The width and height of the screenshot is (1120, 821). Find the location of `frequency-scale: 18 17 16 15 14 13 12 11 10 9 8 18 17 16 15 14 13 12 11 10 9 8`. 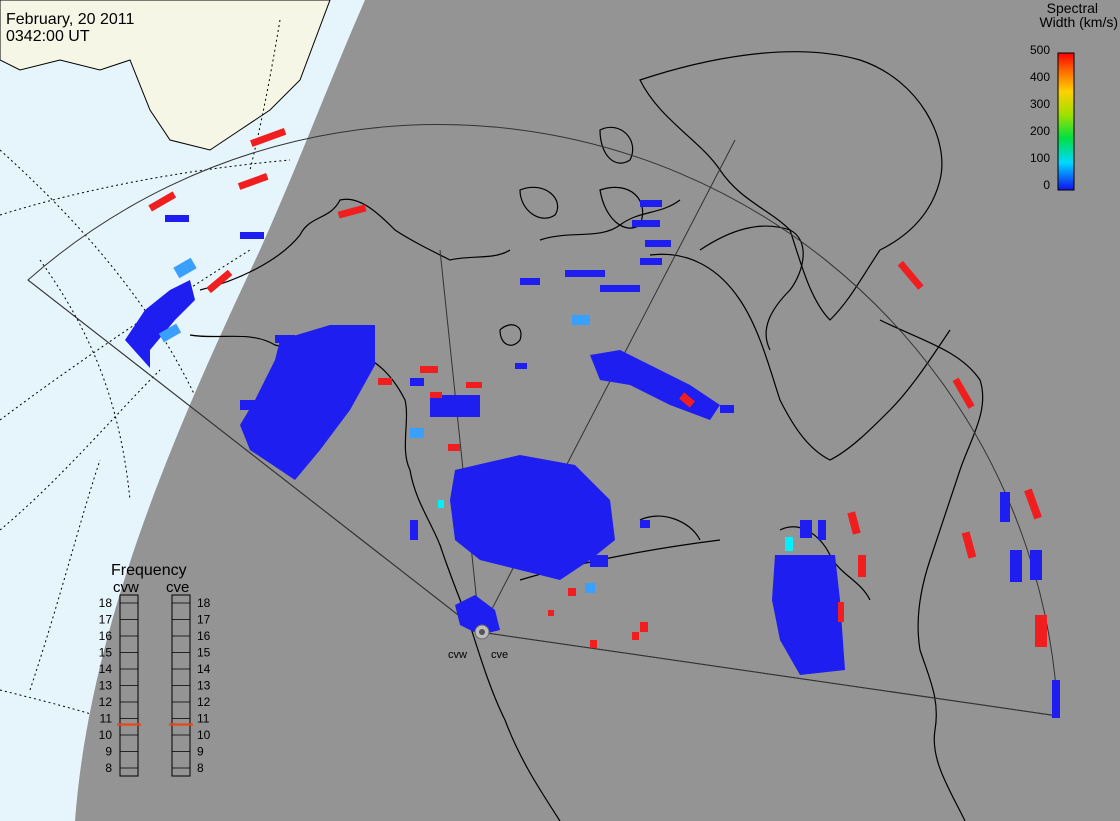

frequency-scale: 18 17 16 15 14 13 12 11 10 9 8 18 17 16 15 14 13 12 11 10 9 8 is located at coordinates (155, 685).